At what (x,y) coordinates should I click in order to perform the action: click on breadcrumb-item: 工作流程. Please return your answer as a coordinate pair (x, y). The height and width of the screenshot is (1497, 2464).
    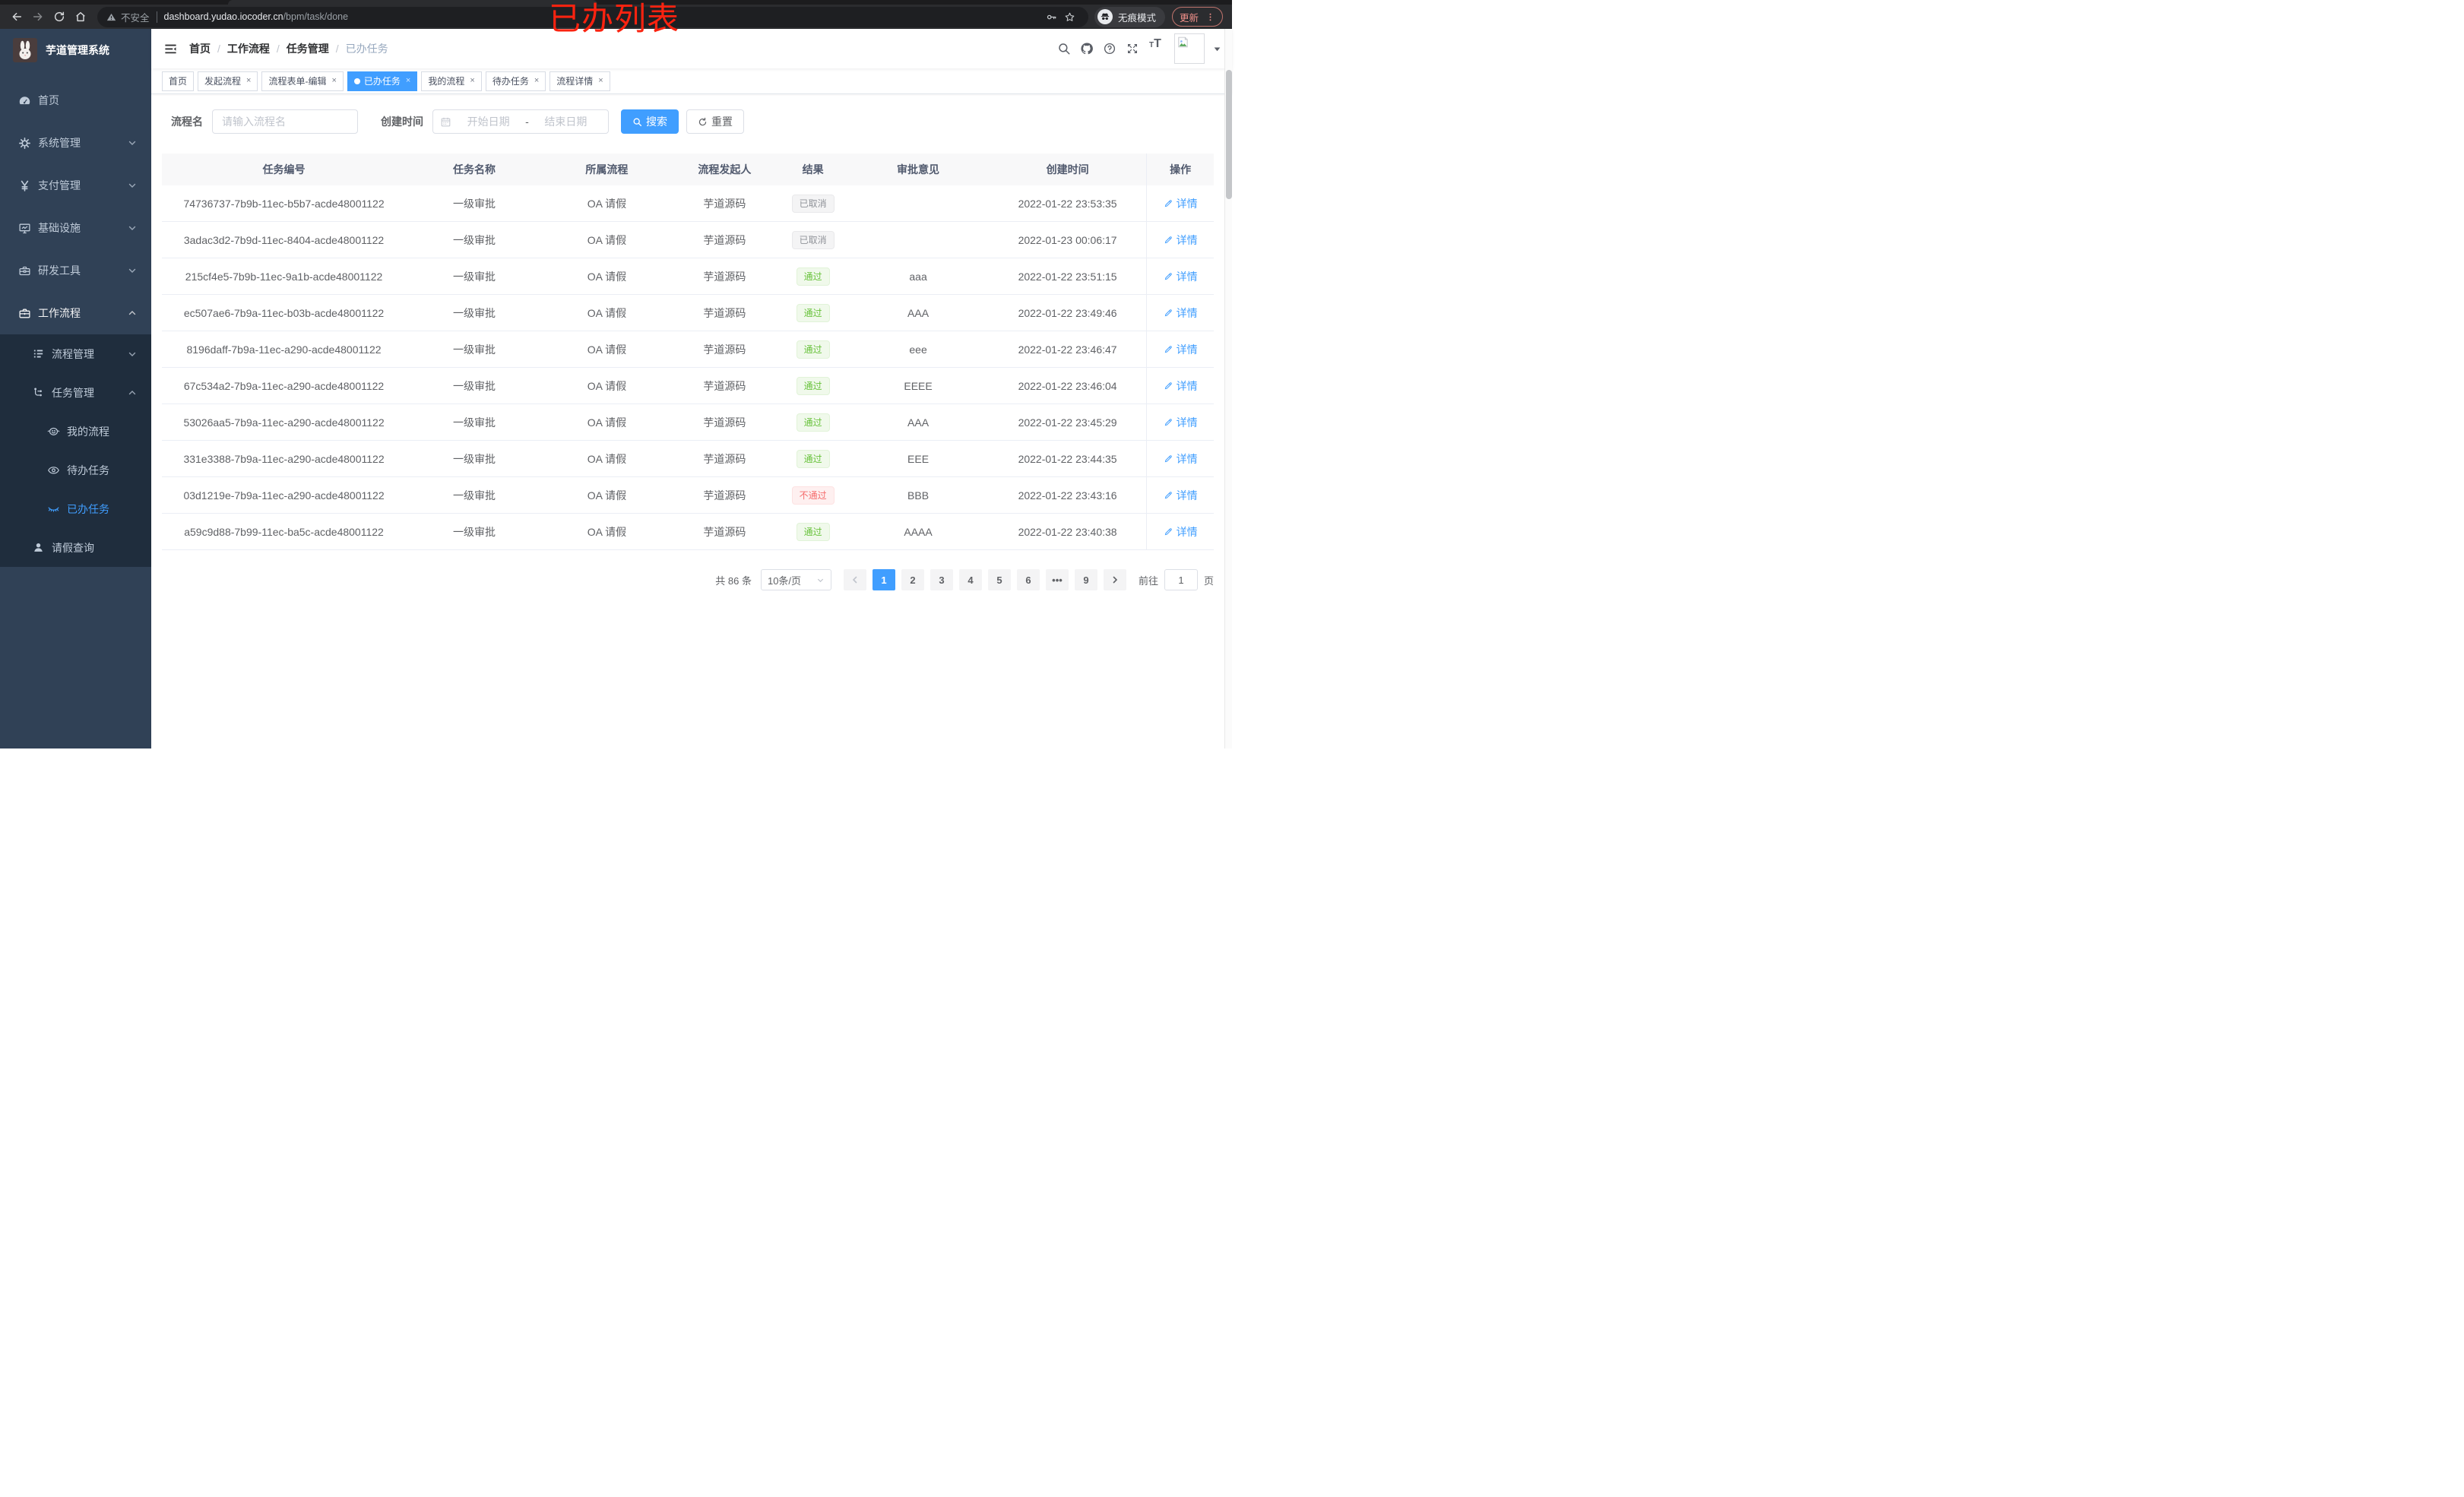
    Looking at the image, I should click on (248, 49).